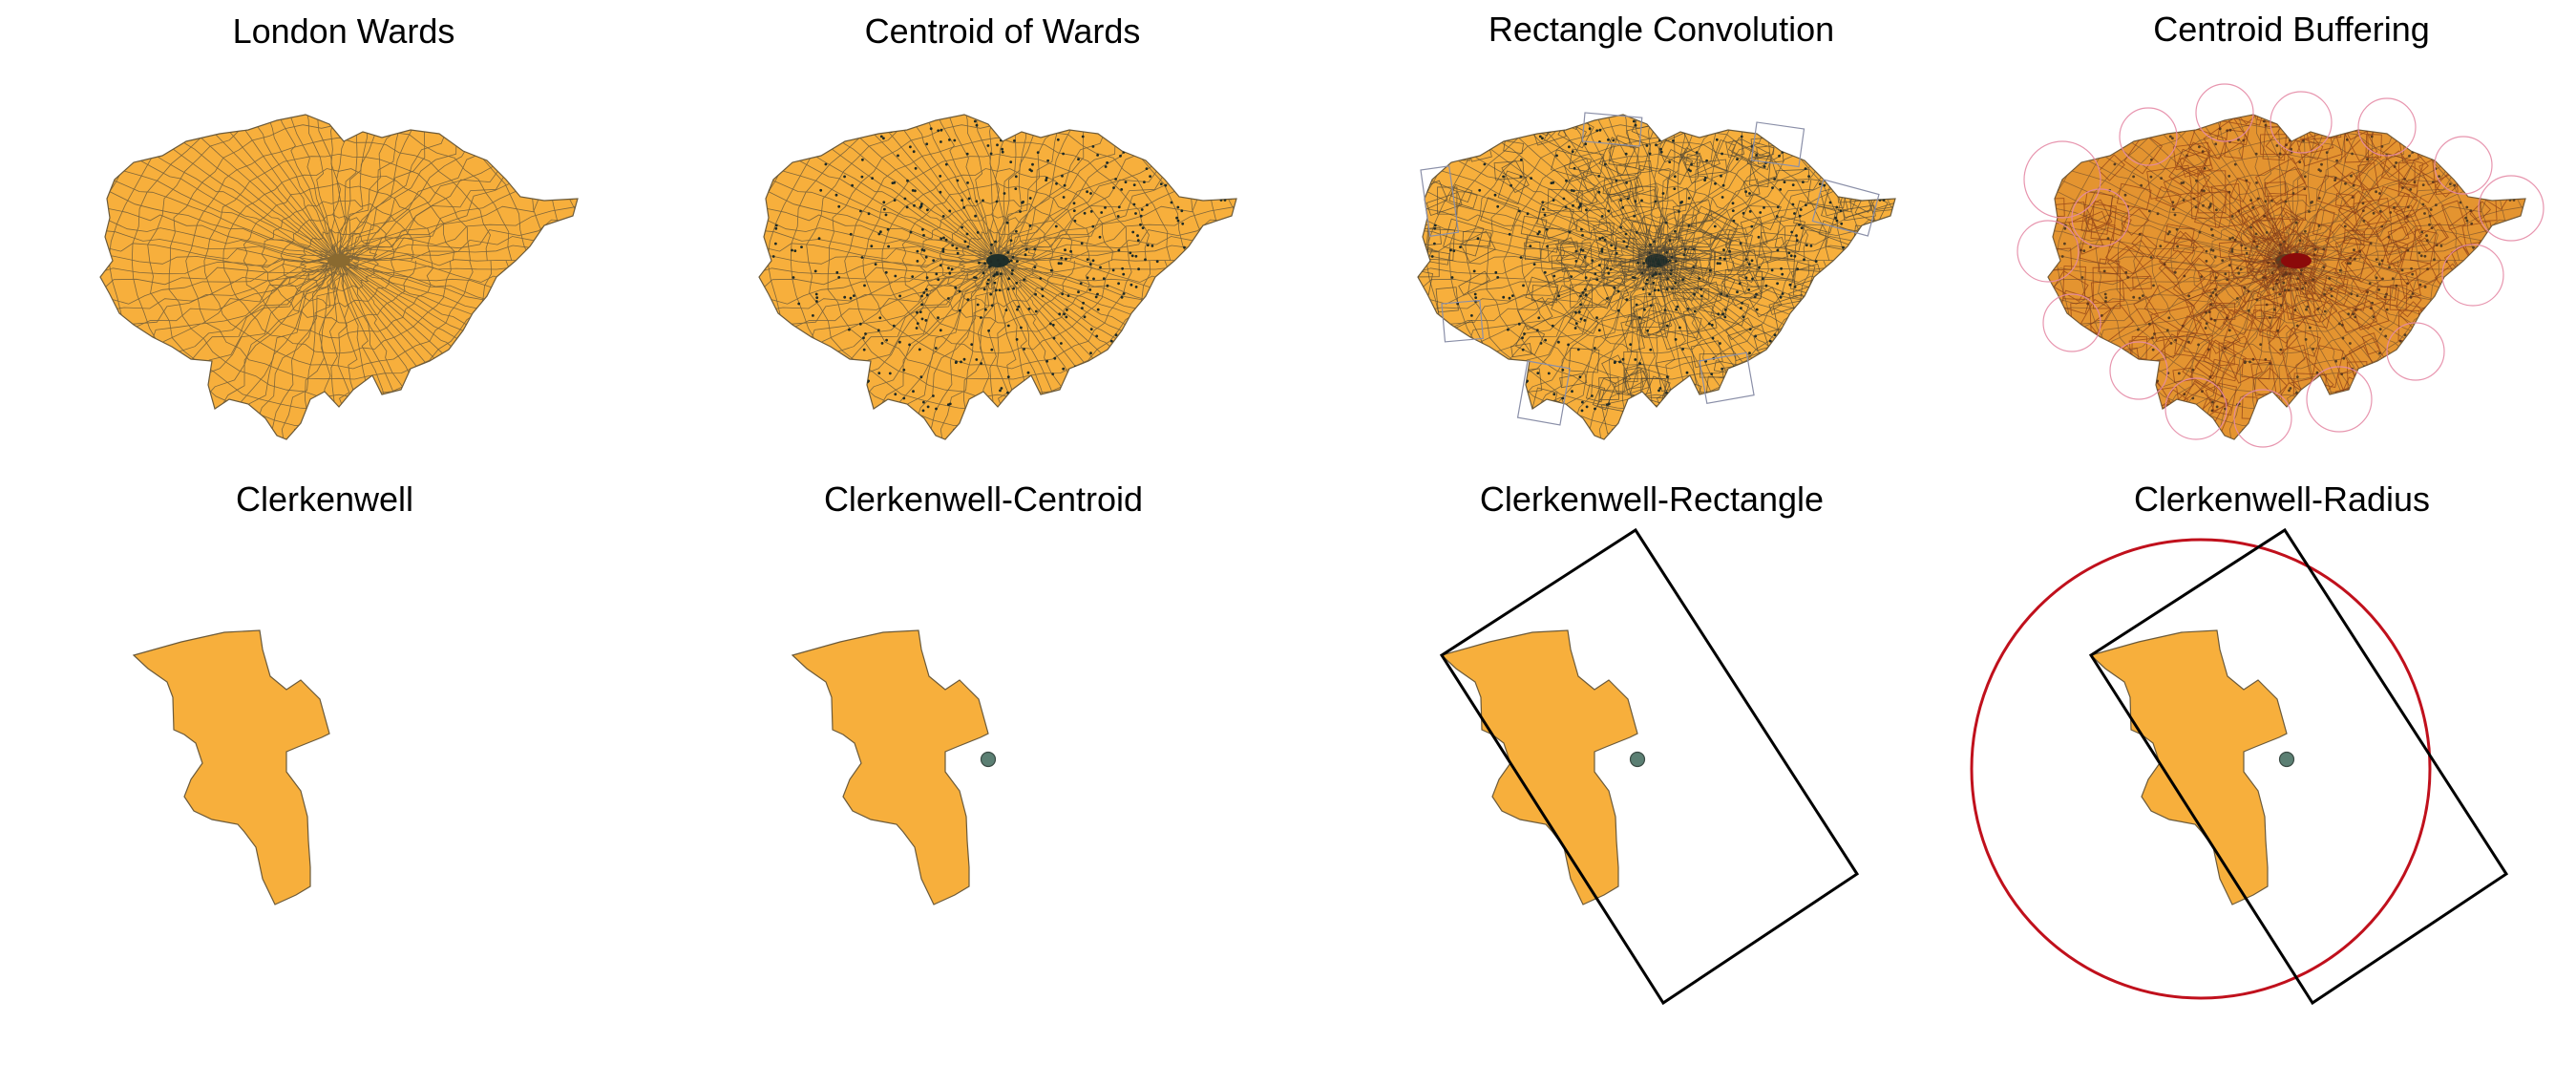 This screenshot has width=2576, height=1086. Describe the element at coordinates (1652, 499) in the screenshot. I see `panel-title: Clerkenwell-Rectangle` at that location.